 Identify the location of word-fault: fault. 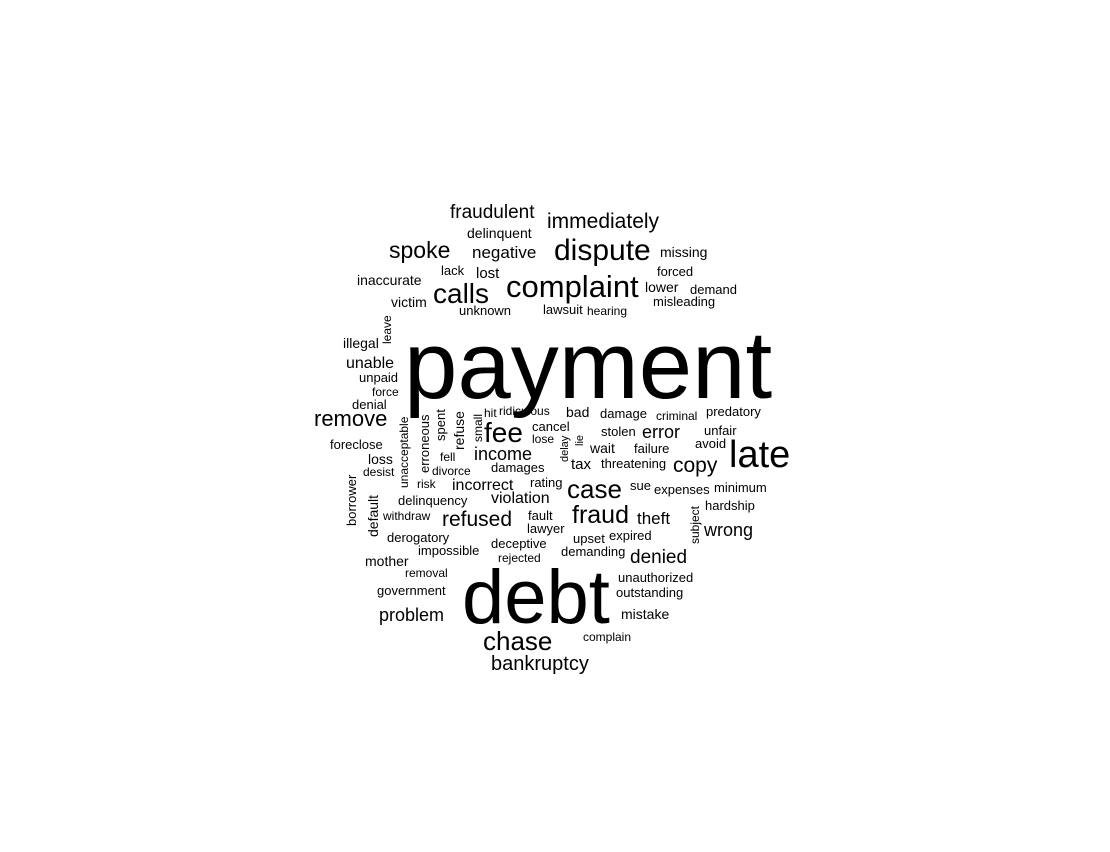
(540, 515).